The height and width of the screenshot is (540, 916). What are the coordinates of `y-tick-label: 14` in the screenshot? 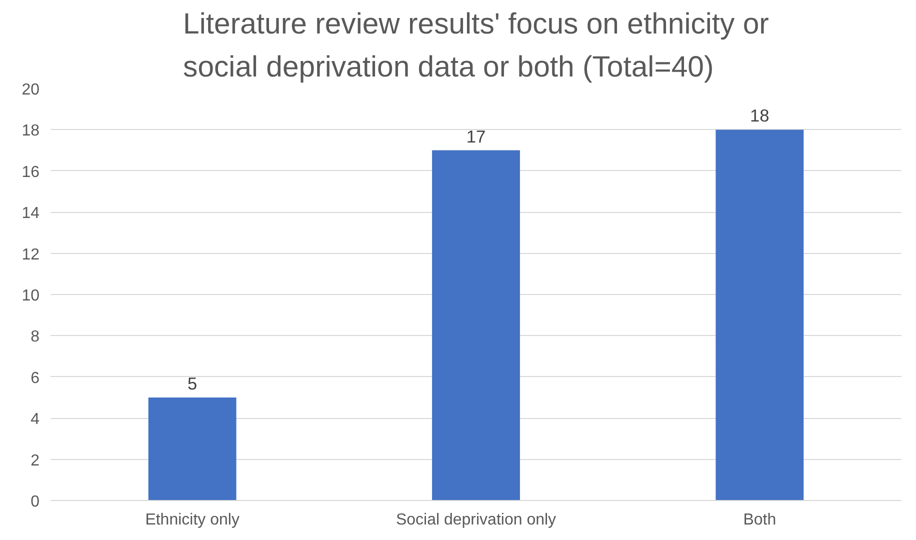 It's located at (31, 213).